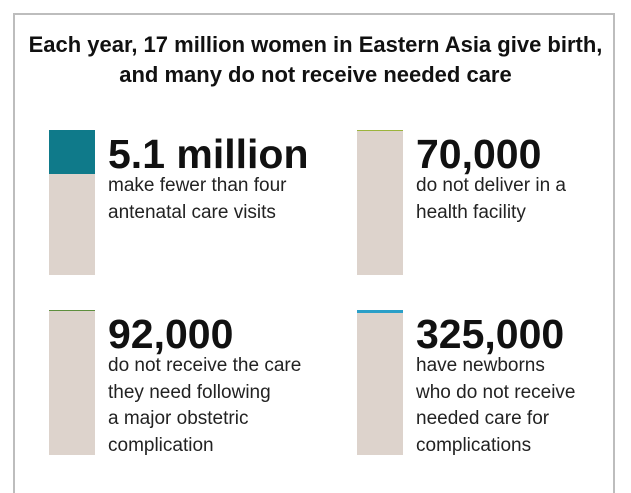 The height and width of the screenshot is (493, 631). Describe the element at coordinates (171, 334) in the screenshot. I see `value-label: 92,000` at that location.